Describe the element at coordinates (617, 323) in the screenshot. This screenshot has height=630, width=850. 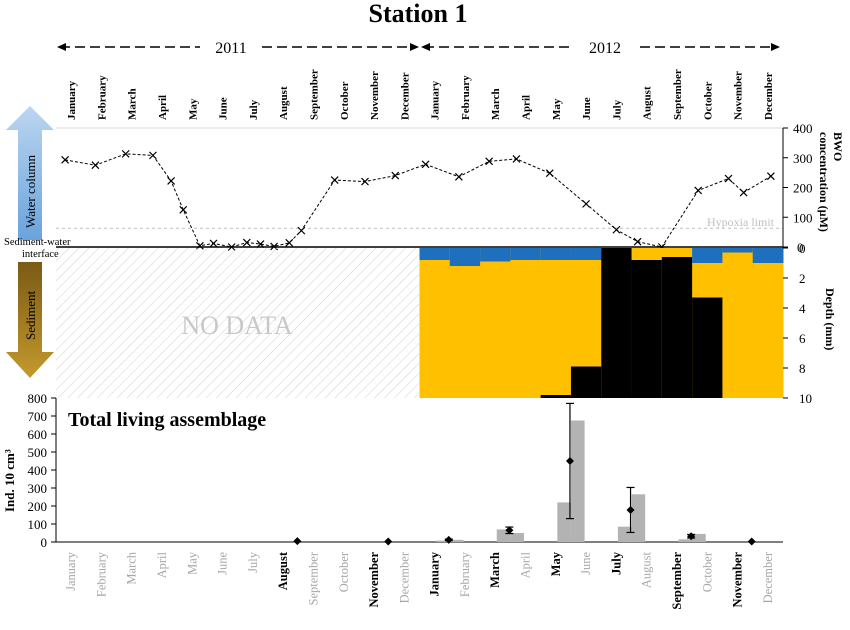
I see `sediment-anoxic-july` at that location.